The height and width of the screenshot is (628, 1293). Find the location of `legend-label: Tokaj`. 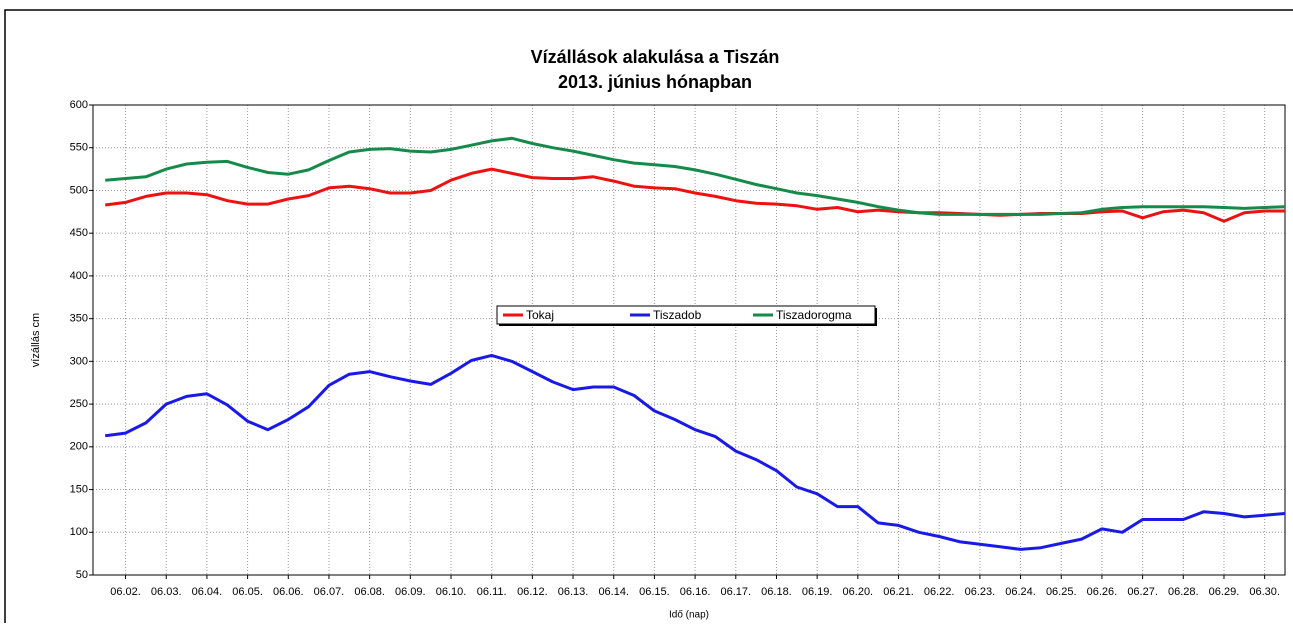

legend-label: Tokaj is located at coordinates (540, 315).